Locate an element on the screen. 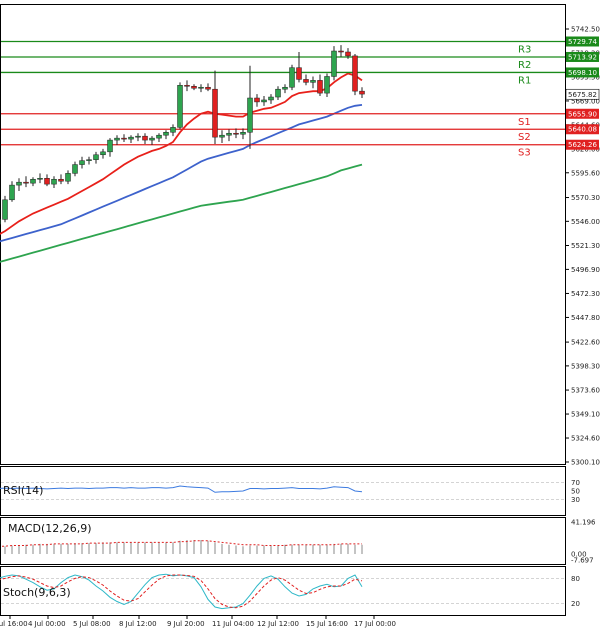  level-tag-text: 5698.10 is located at coordinates (582, 73).